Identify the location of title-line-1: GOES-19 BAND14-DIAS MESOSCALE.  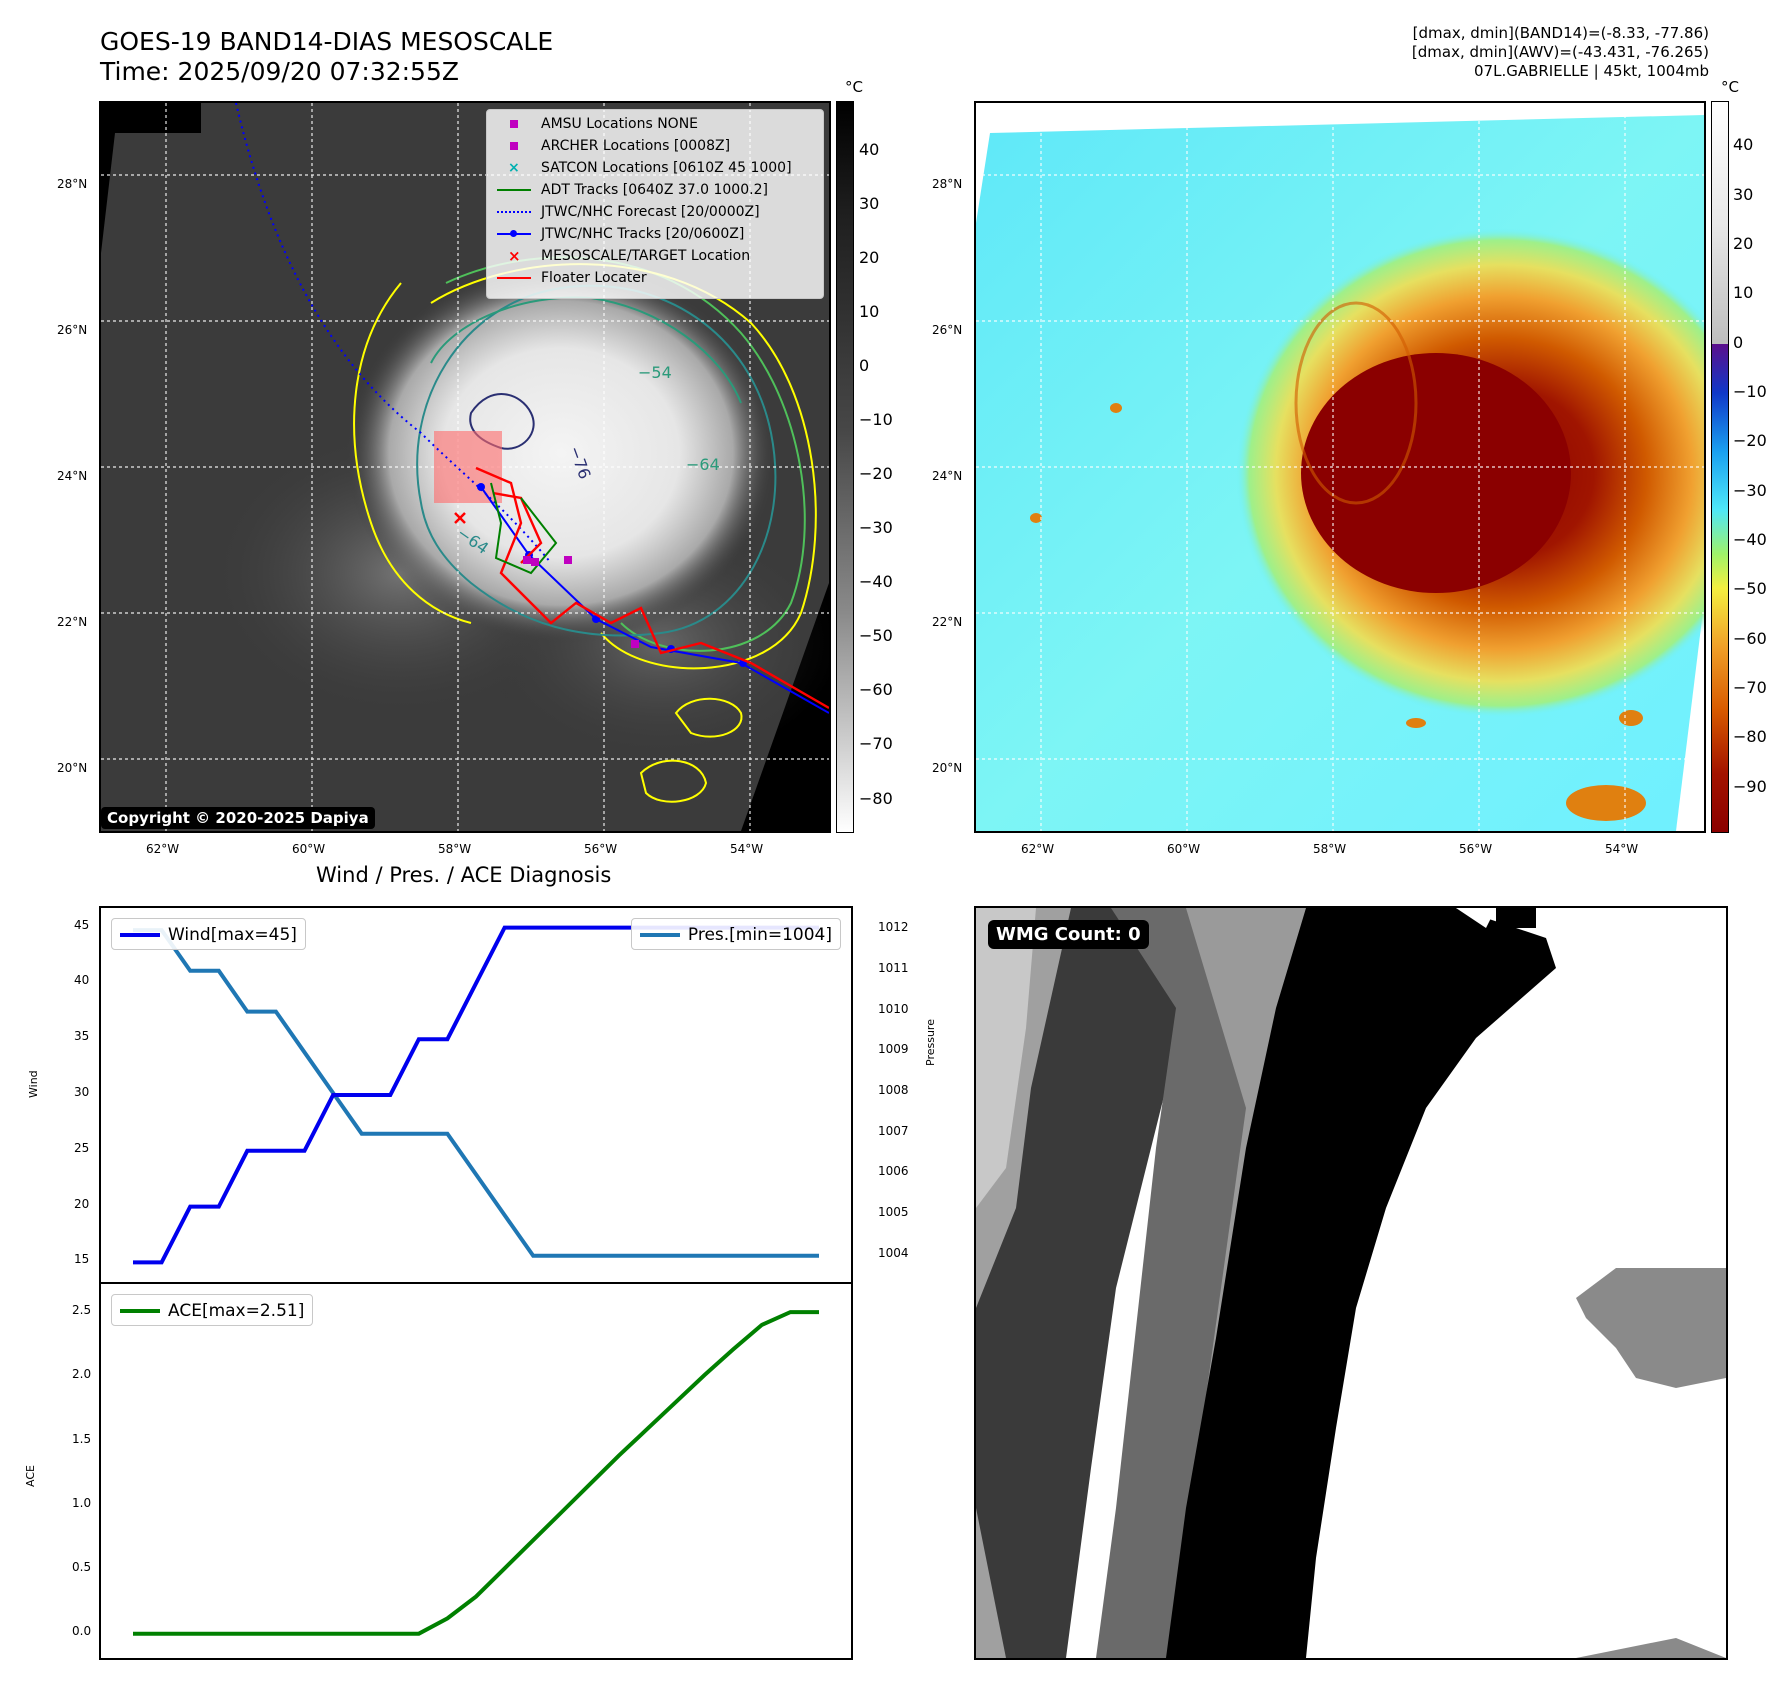
(327, 41).